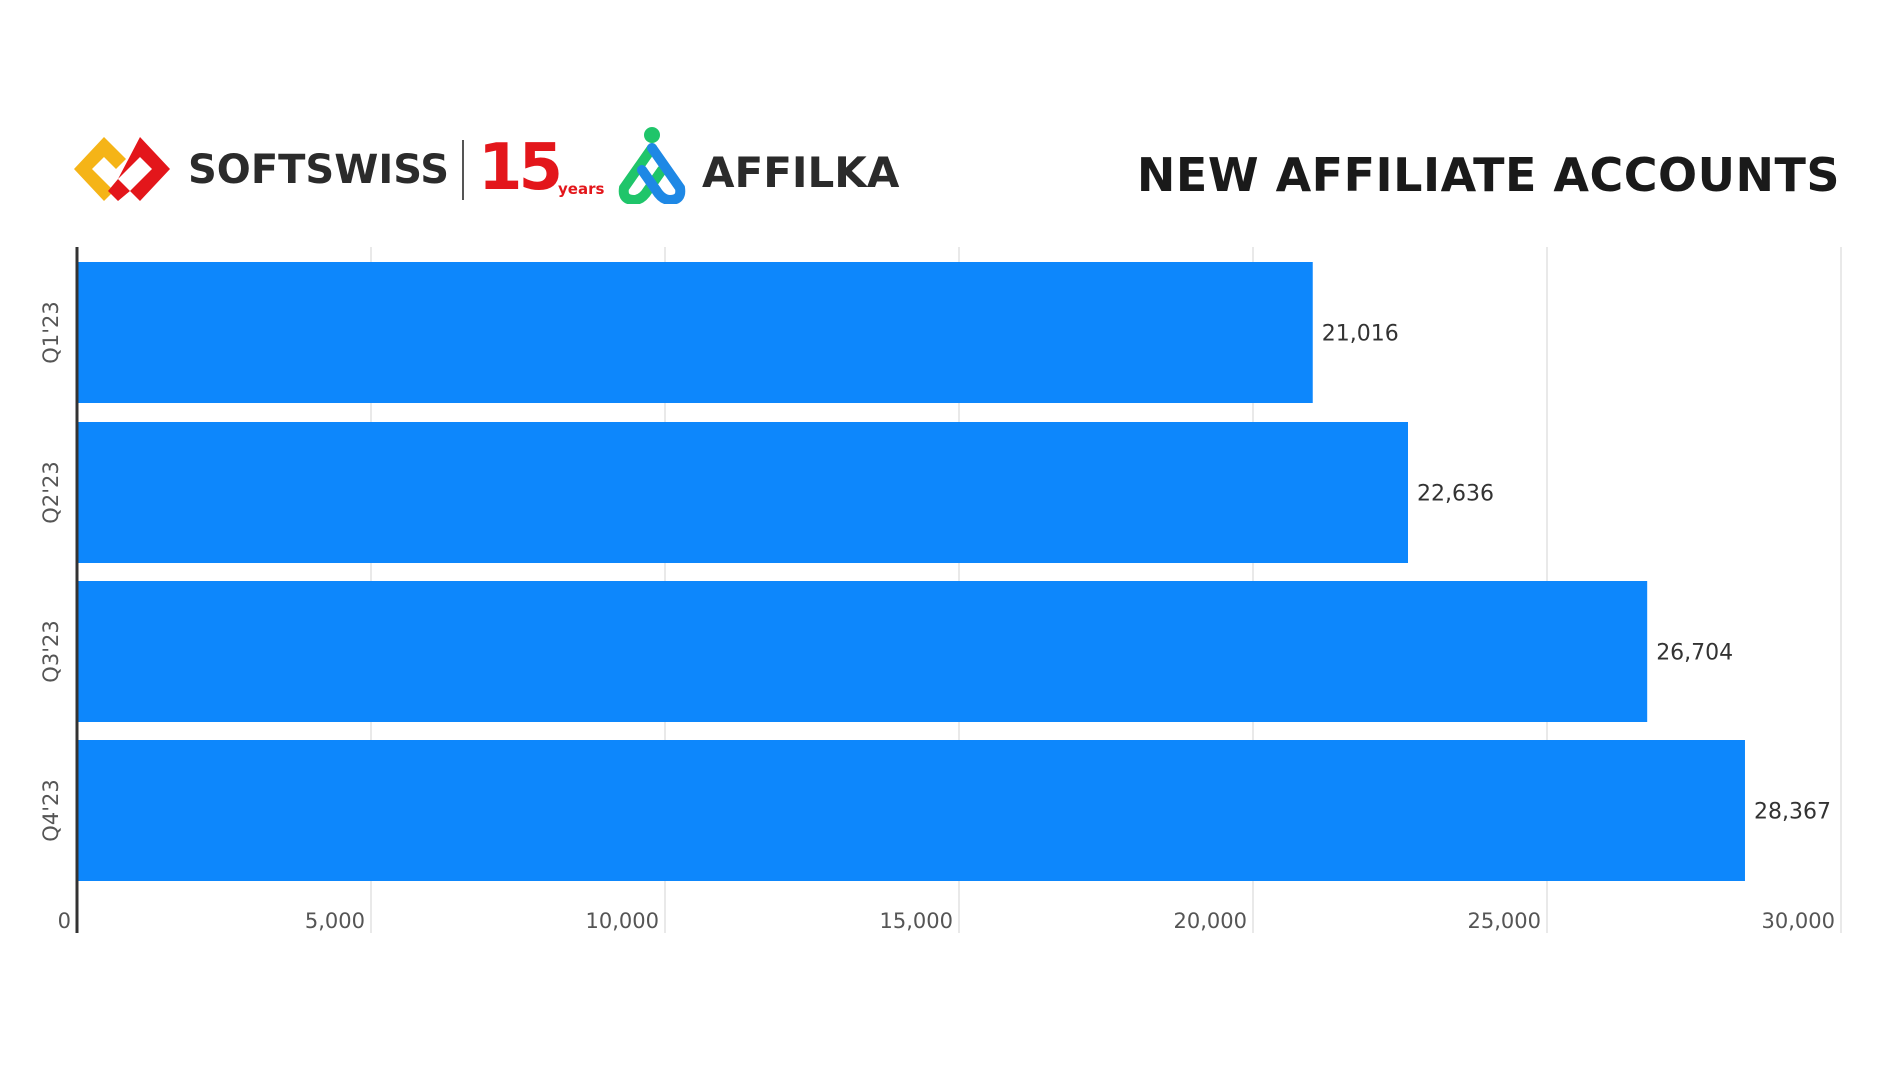 This screenshot has height=1067, width=1895. I want to click on data-label: 21,016, so click(1360, 334).